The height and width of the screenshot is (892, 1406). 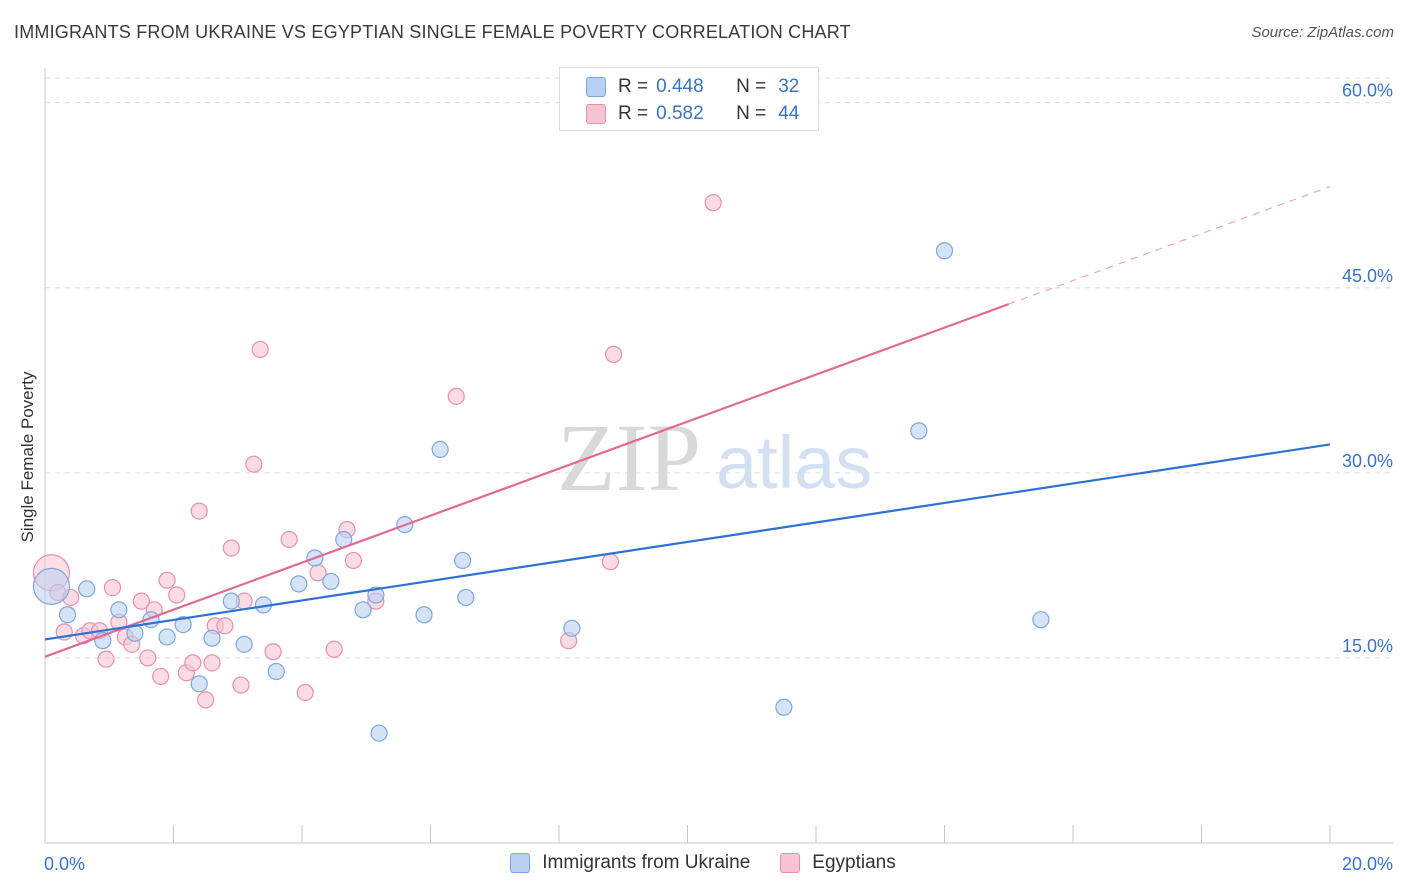 I want to click on r-value: 0.582, so click(x=680, y=113).